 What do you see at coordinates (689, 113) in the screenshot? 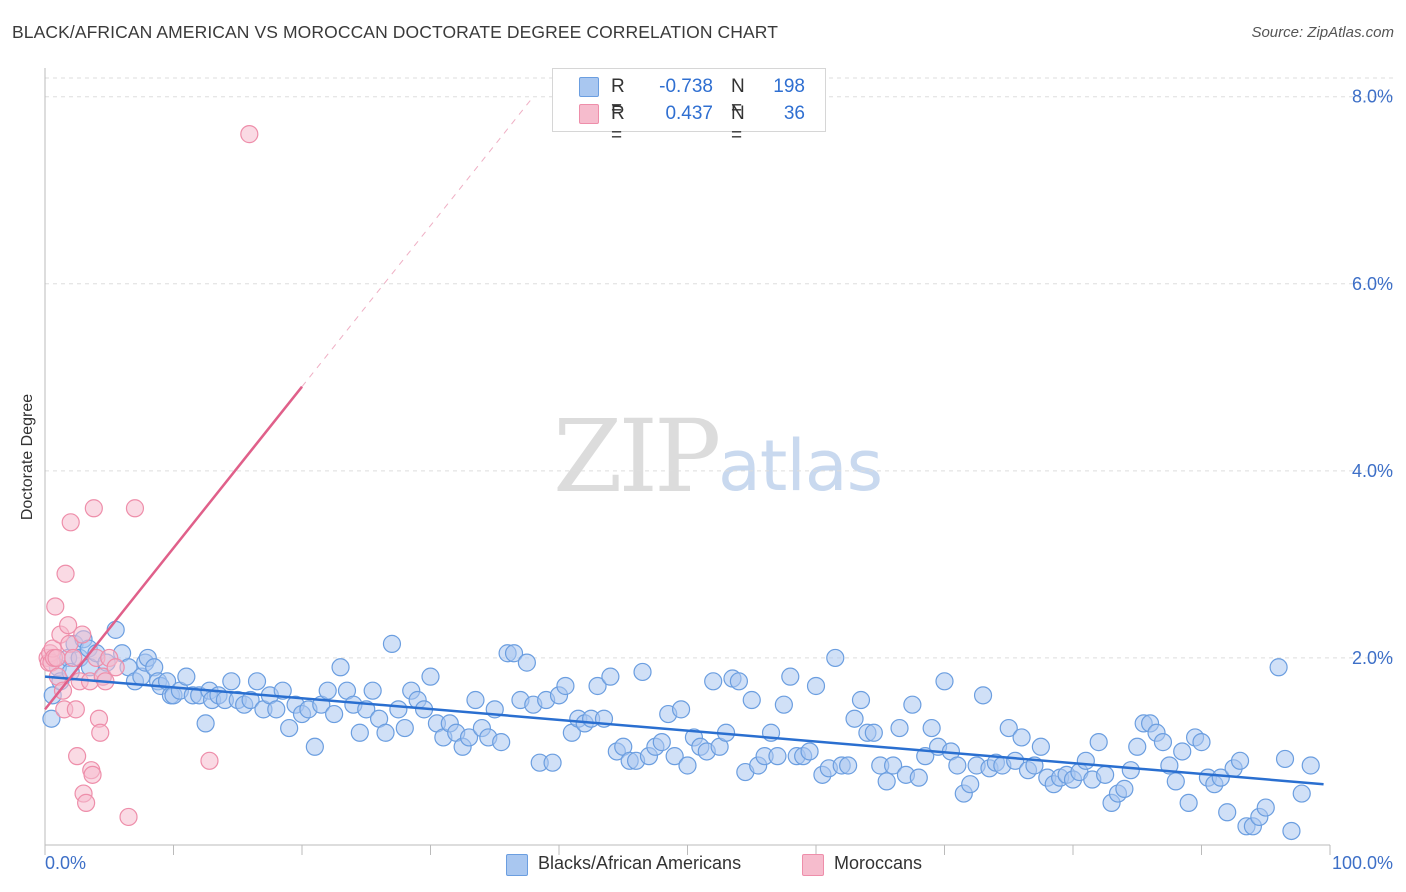
I see `r-value: 0.437` at bounding box center [689, 113].